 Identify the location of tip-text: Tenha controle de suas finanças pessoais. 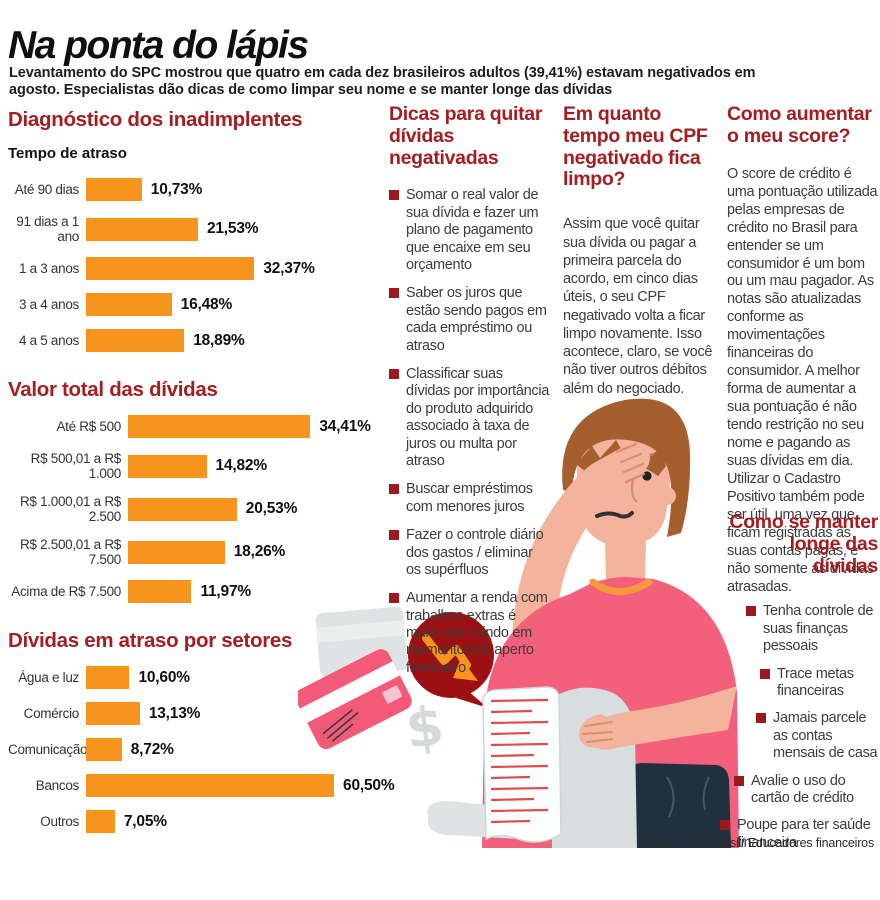
(818, 629).